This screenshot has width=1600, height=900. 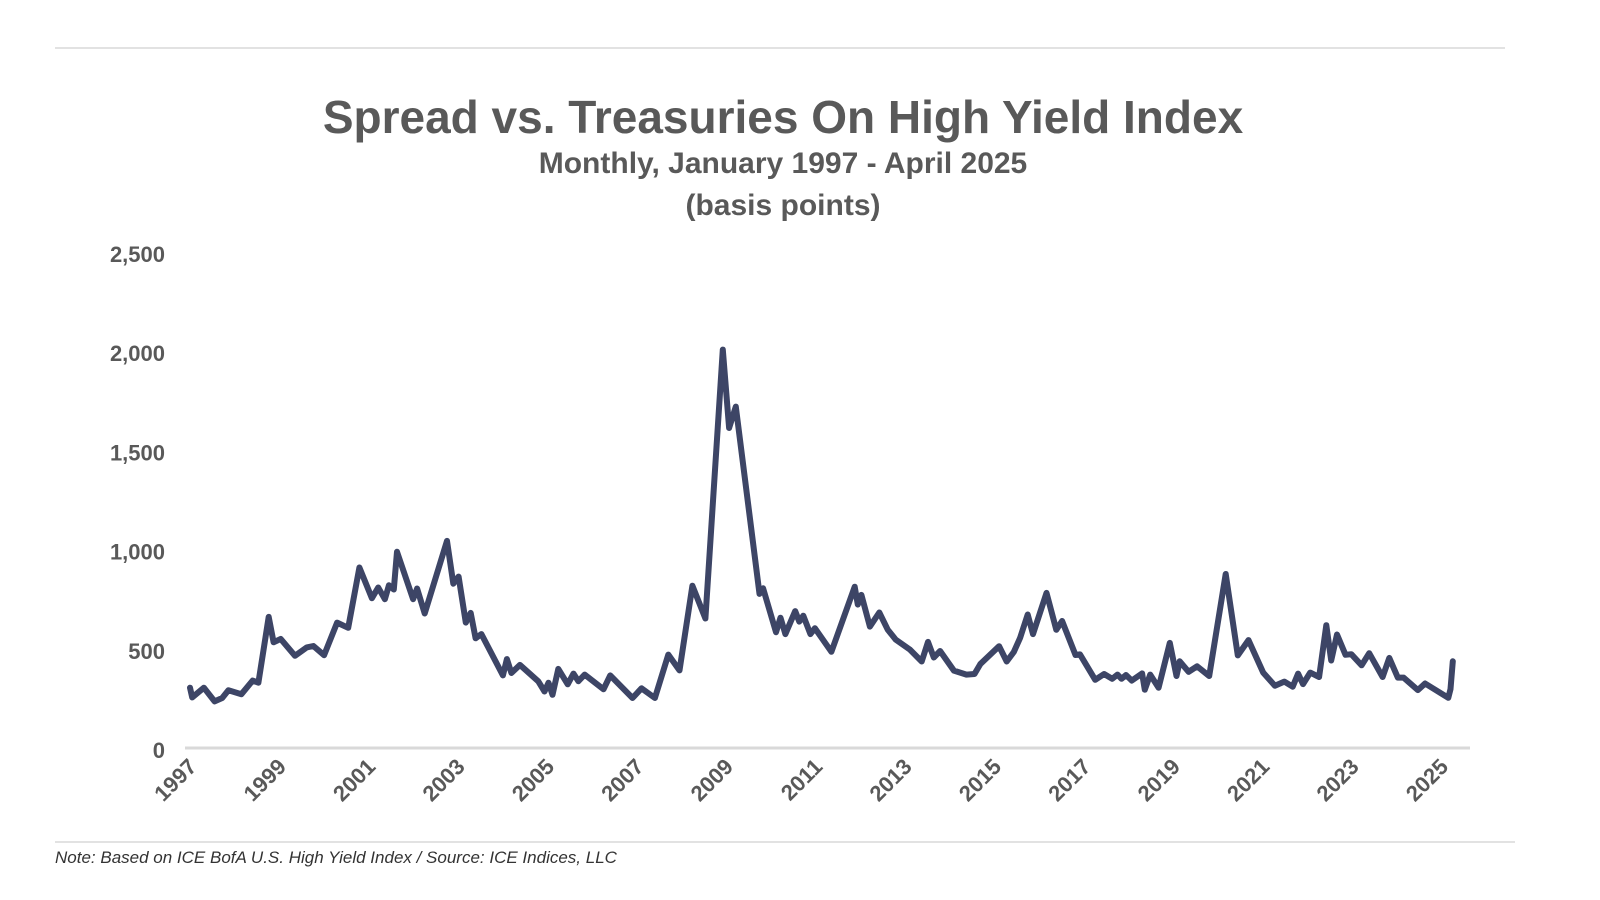 I want to click on chart-units-label: (basis points), so click(x=782, y=205).